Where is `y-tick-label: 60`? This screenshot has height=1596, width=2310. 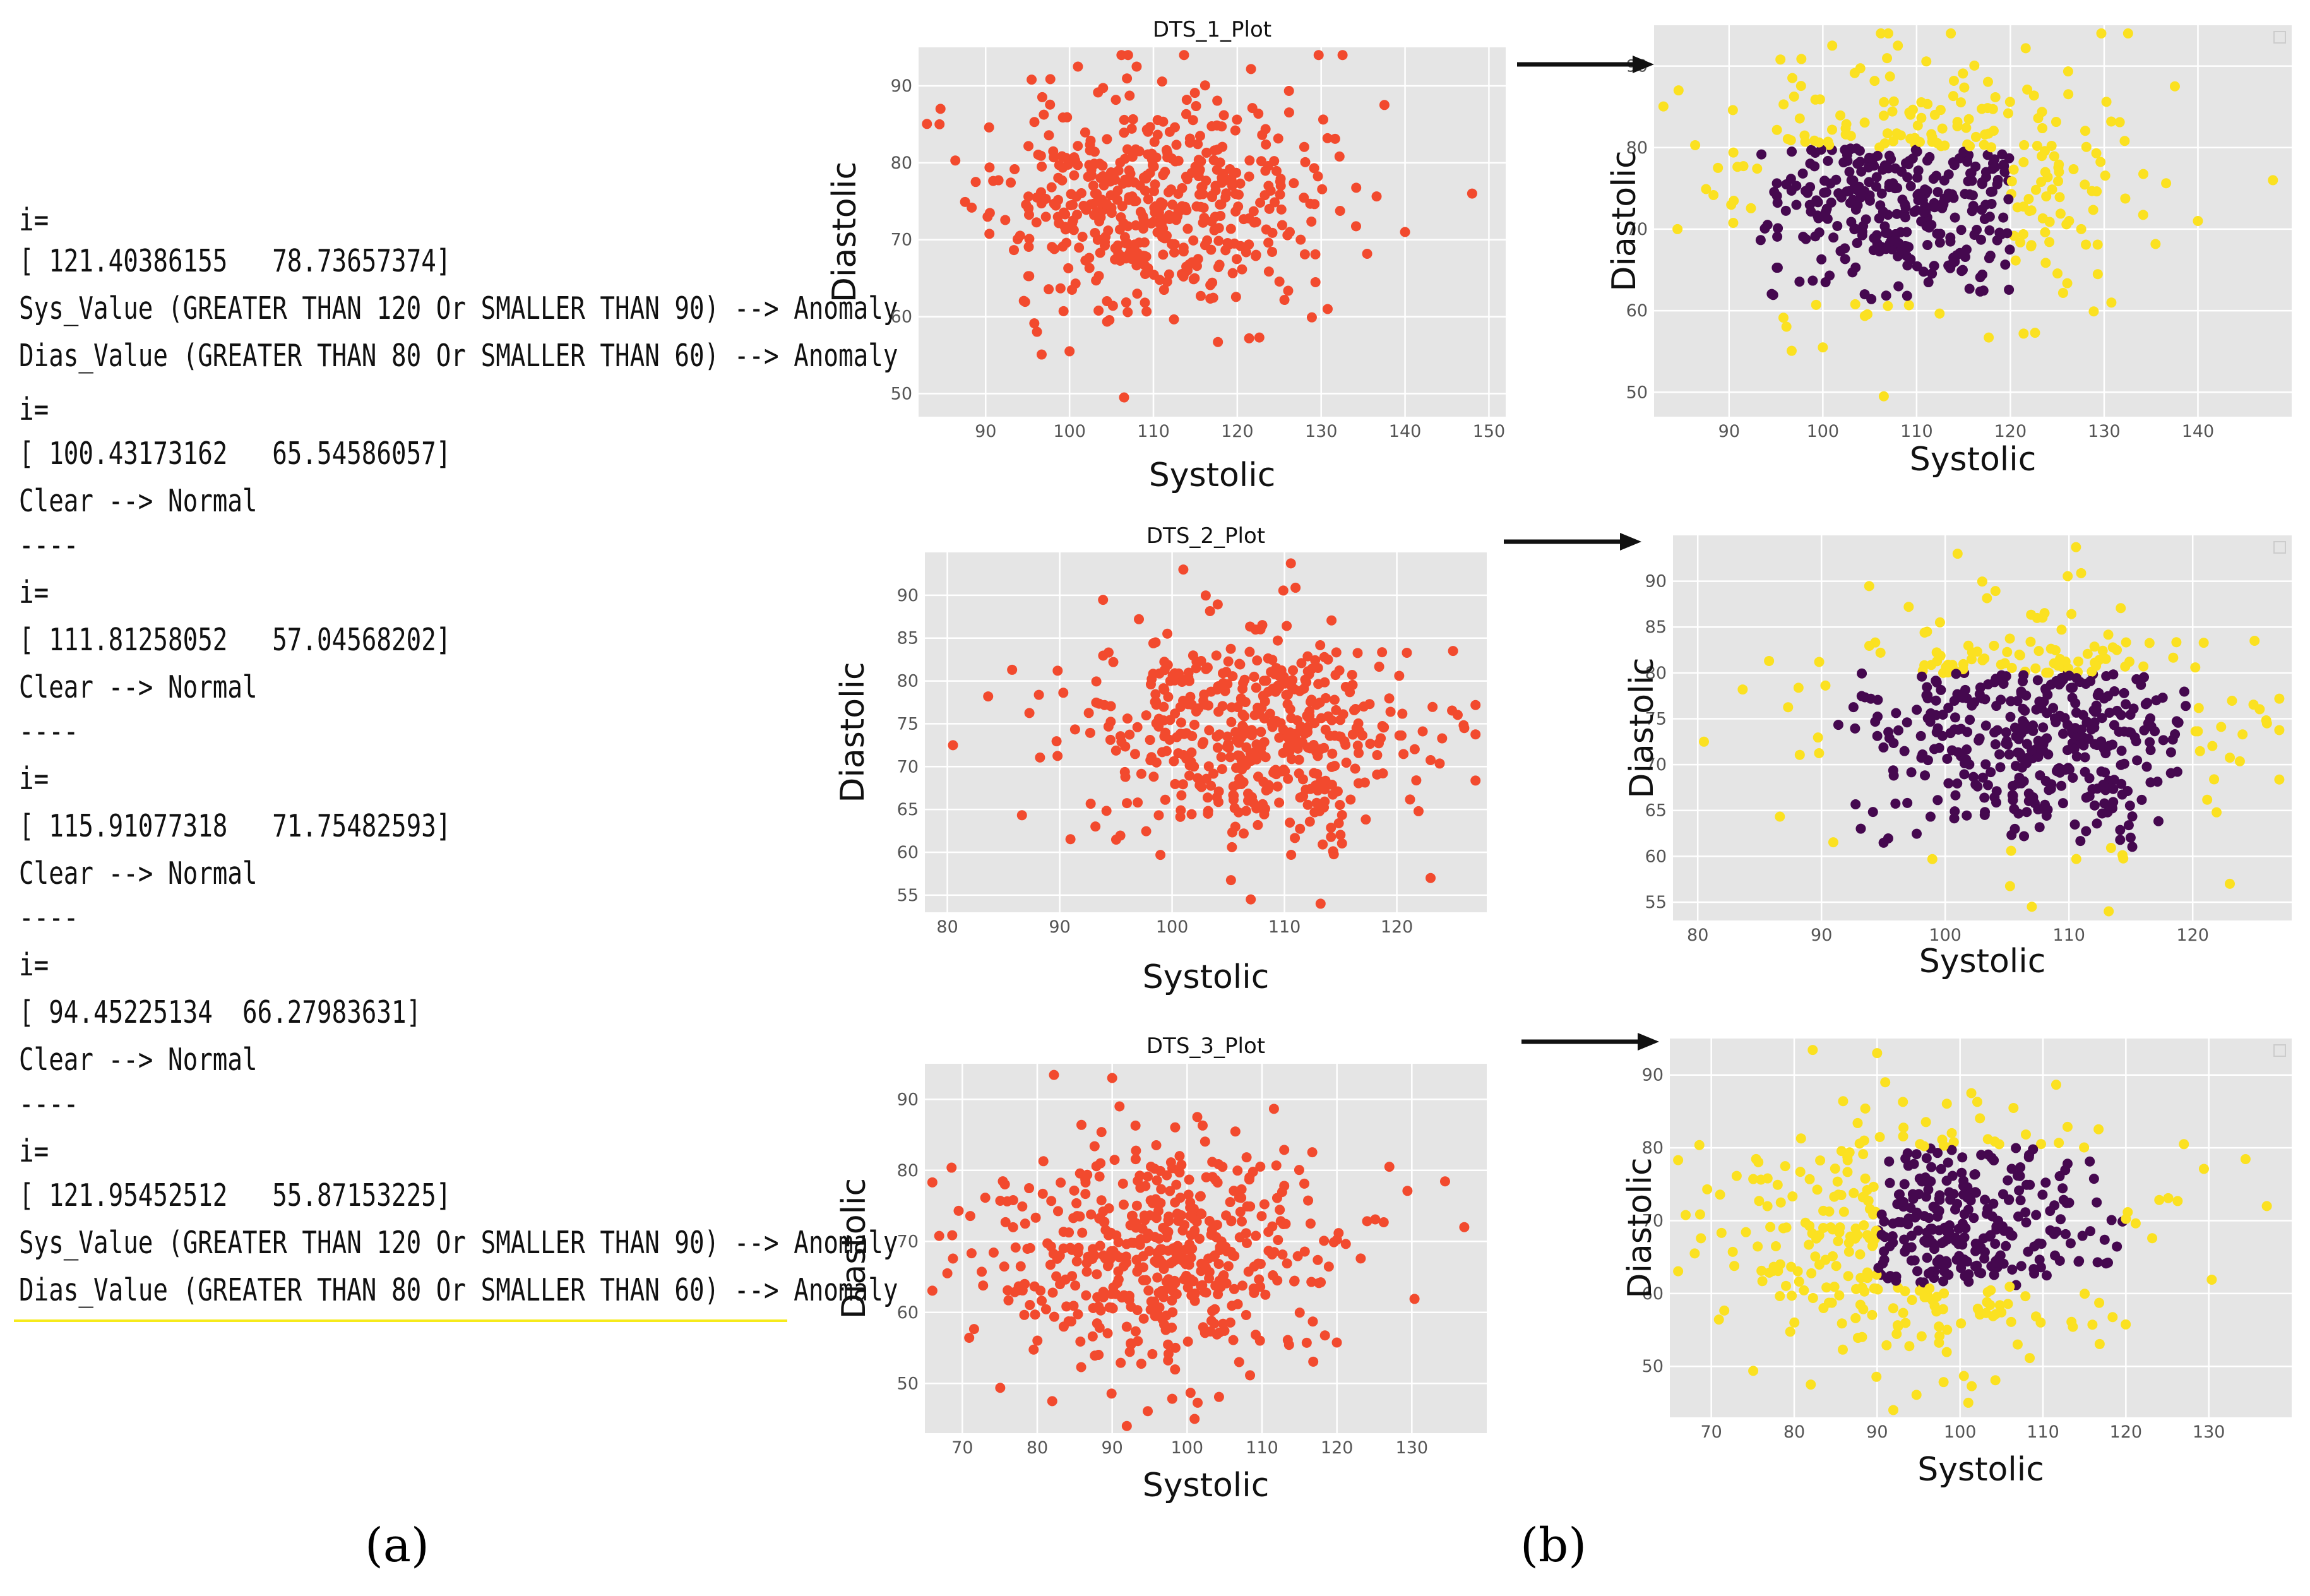
y-tick-label: 60 is located at coordinates (908, 853).